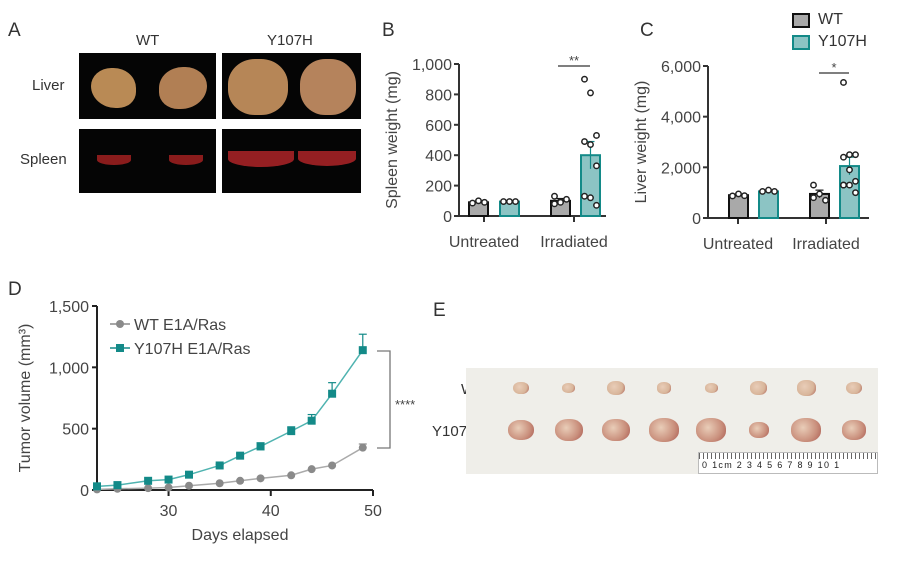  What do you see at coordinates (439, 310) in the screenshot?
I see `panel-e-letter: E` at bounding box center [439, 310].